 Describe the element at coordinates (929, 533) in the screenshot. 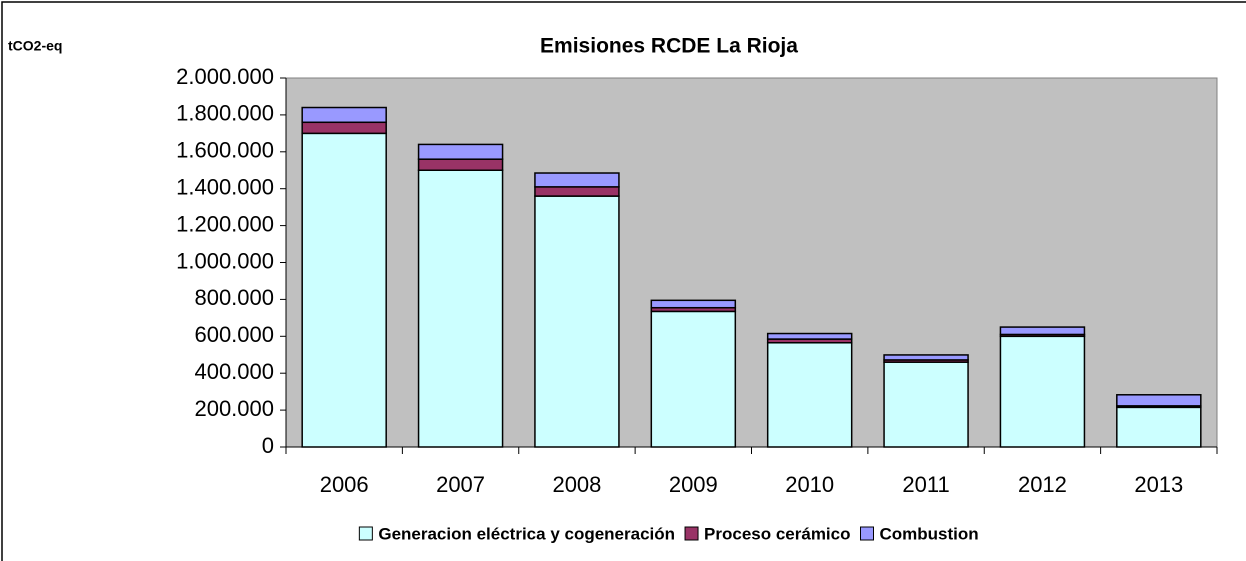

I see `legend-label: Combustion` at that location.